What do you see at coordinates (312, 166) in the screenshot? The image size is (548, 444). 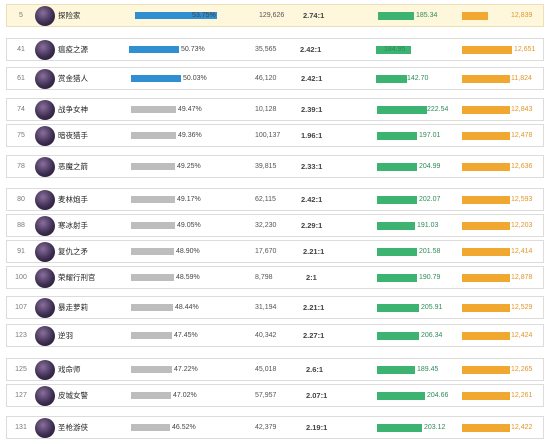 I see `kda-ratio: 2.33:1` at bounding box center [312, 166].